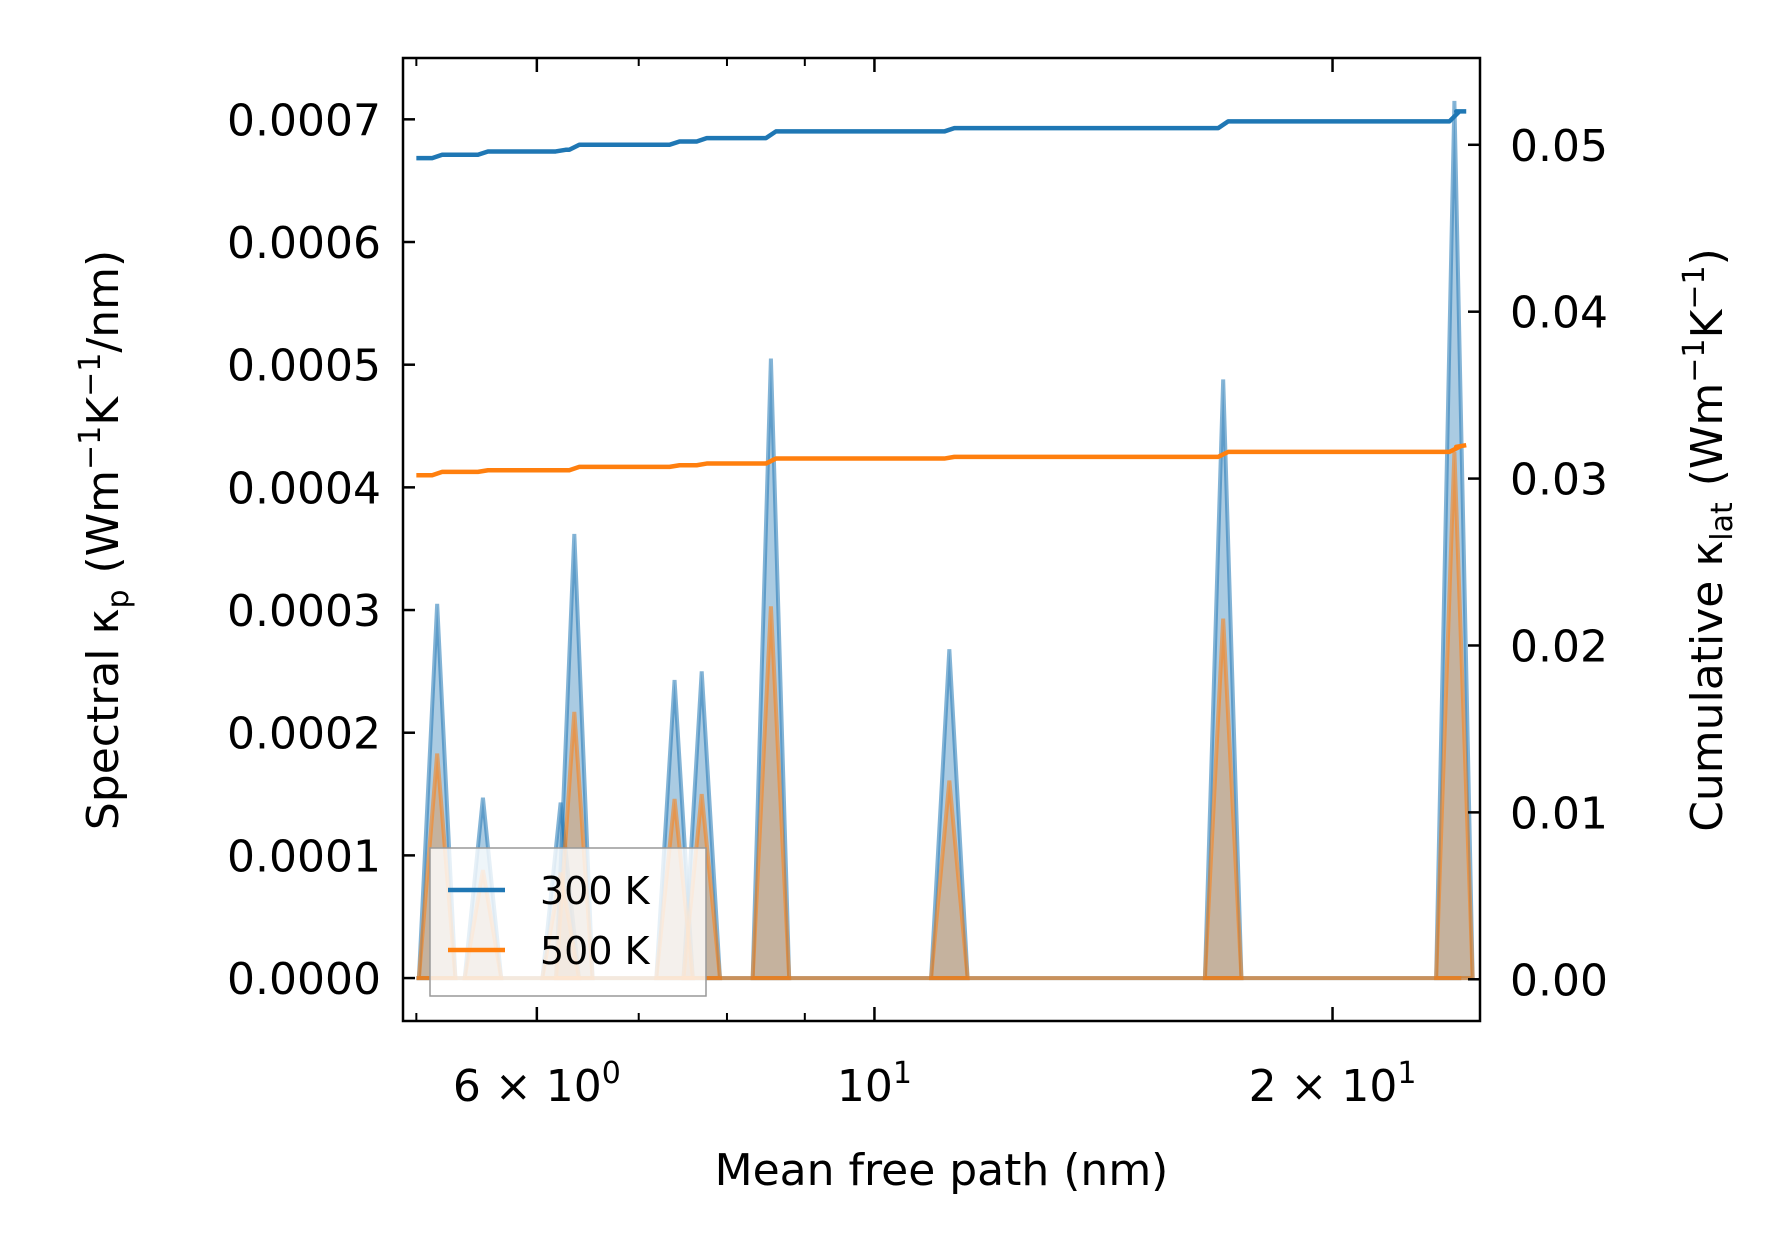 The image size is (1790, 1253). What do you see at coordinates (304, 488) in the screenshot?
I see `y-tick-label: 0.0004` at bounding box center [304, 488].